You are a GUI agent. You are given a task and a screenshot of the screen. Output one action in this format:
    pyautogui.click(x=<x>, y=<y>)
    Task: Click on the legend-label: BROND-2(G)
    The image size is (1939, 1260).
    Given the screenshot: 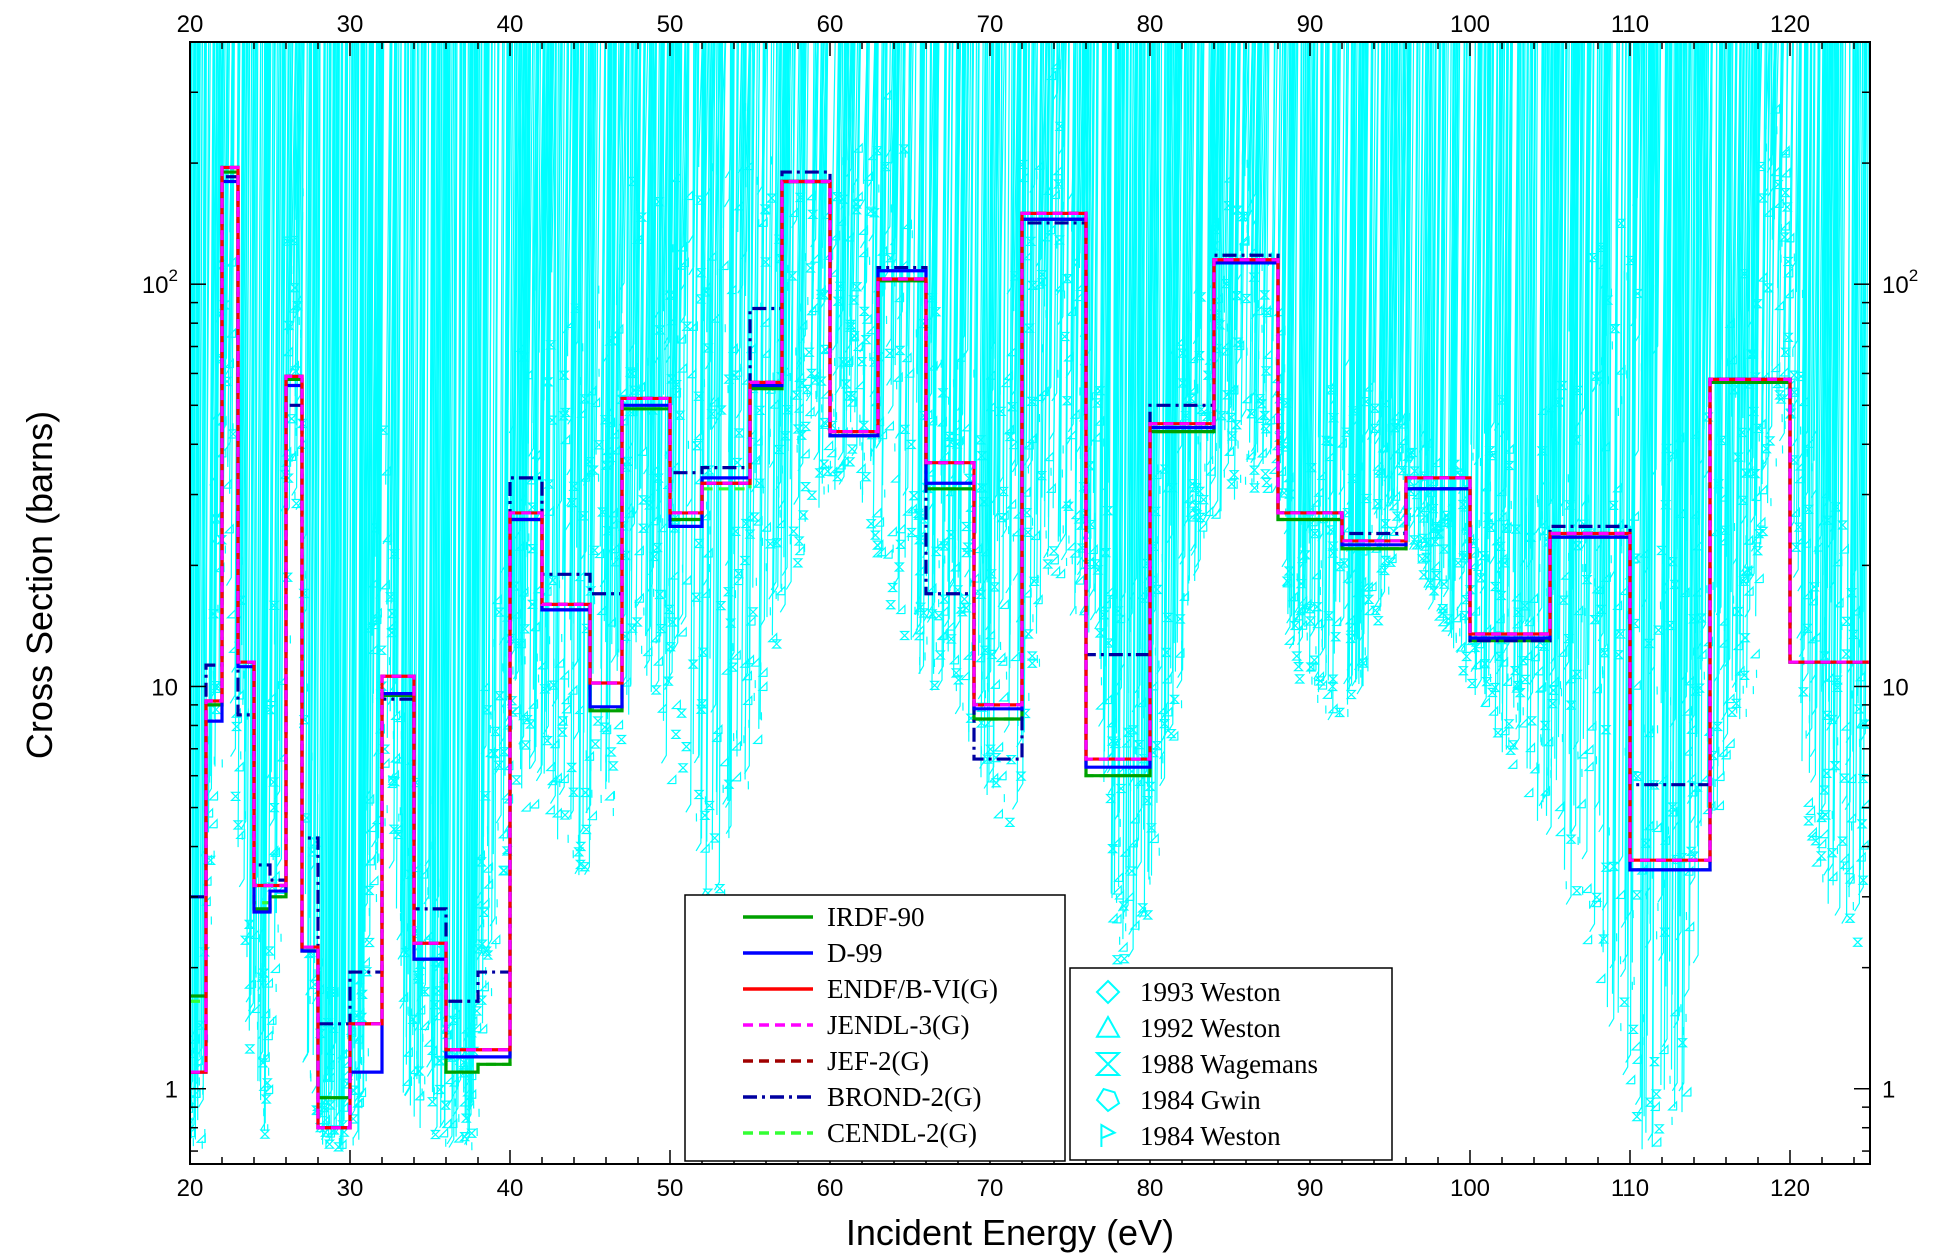 What is the action you would take?
    pyautogui.click(x=904, y=1097)
    